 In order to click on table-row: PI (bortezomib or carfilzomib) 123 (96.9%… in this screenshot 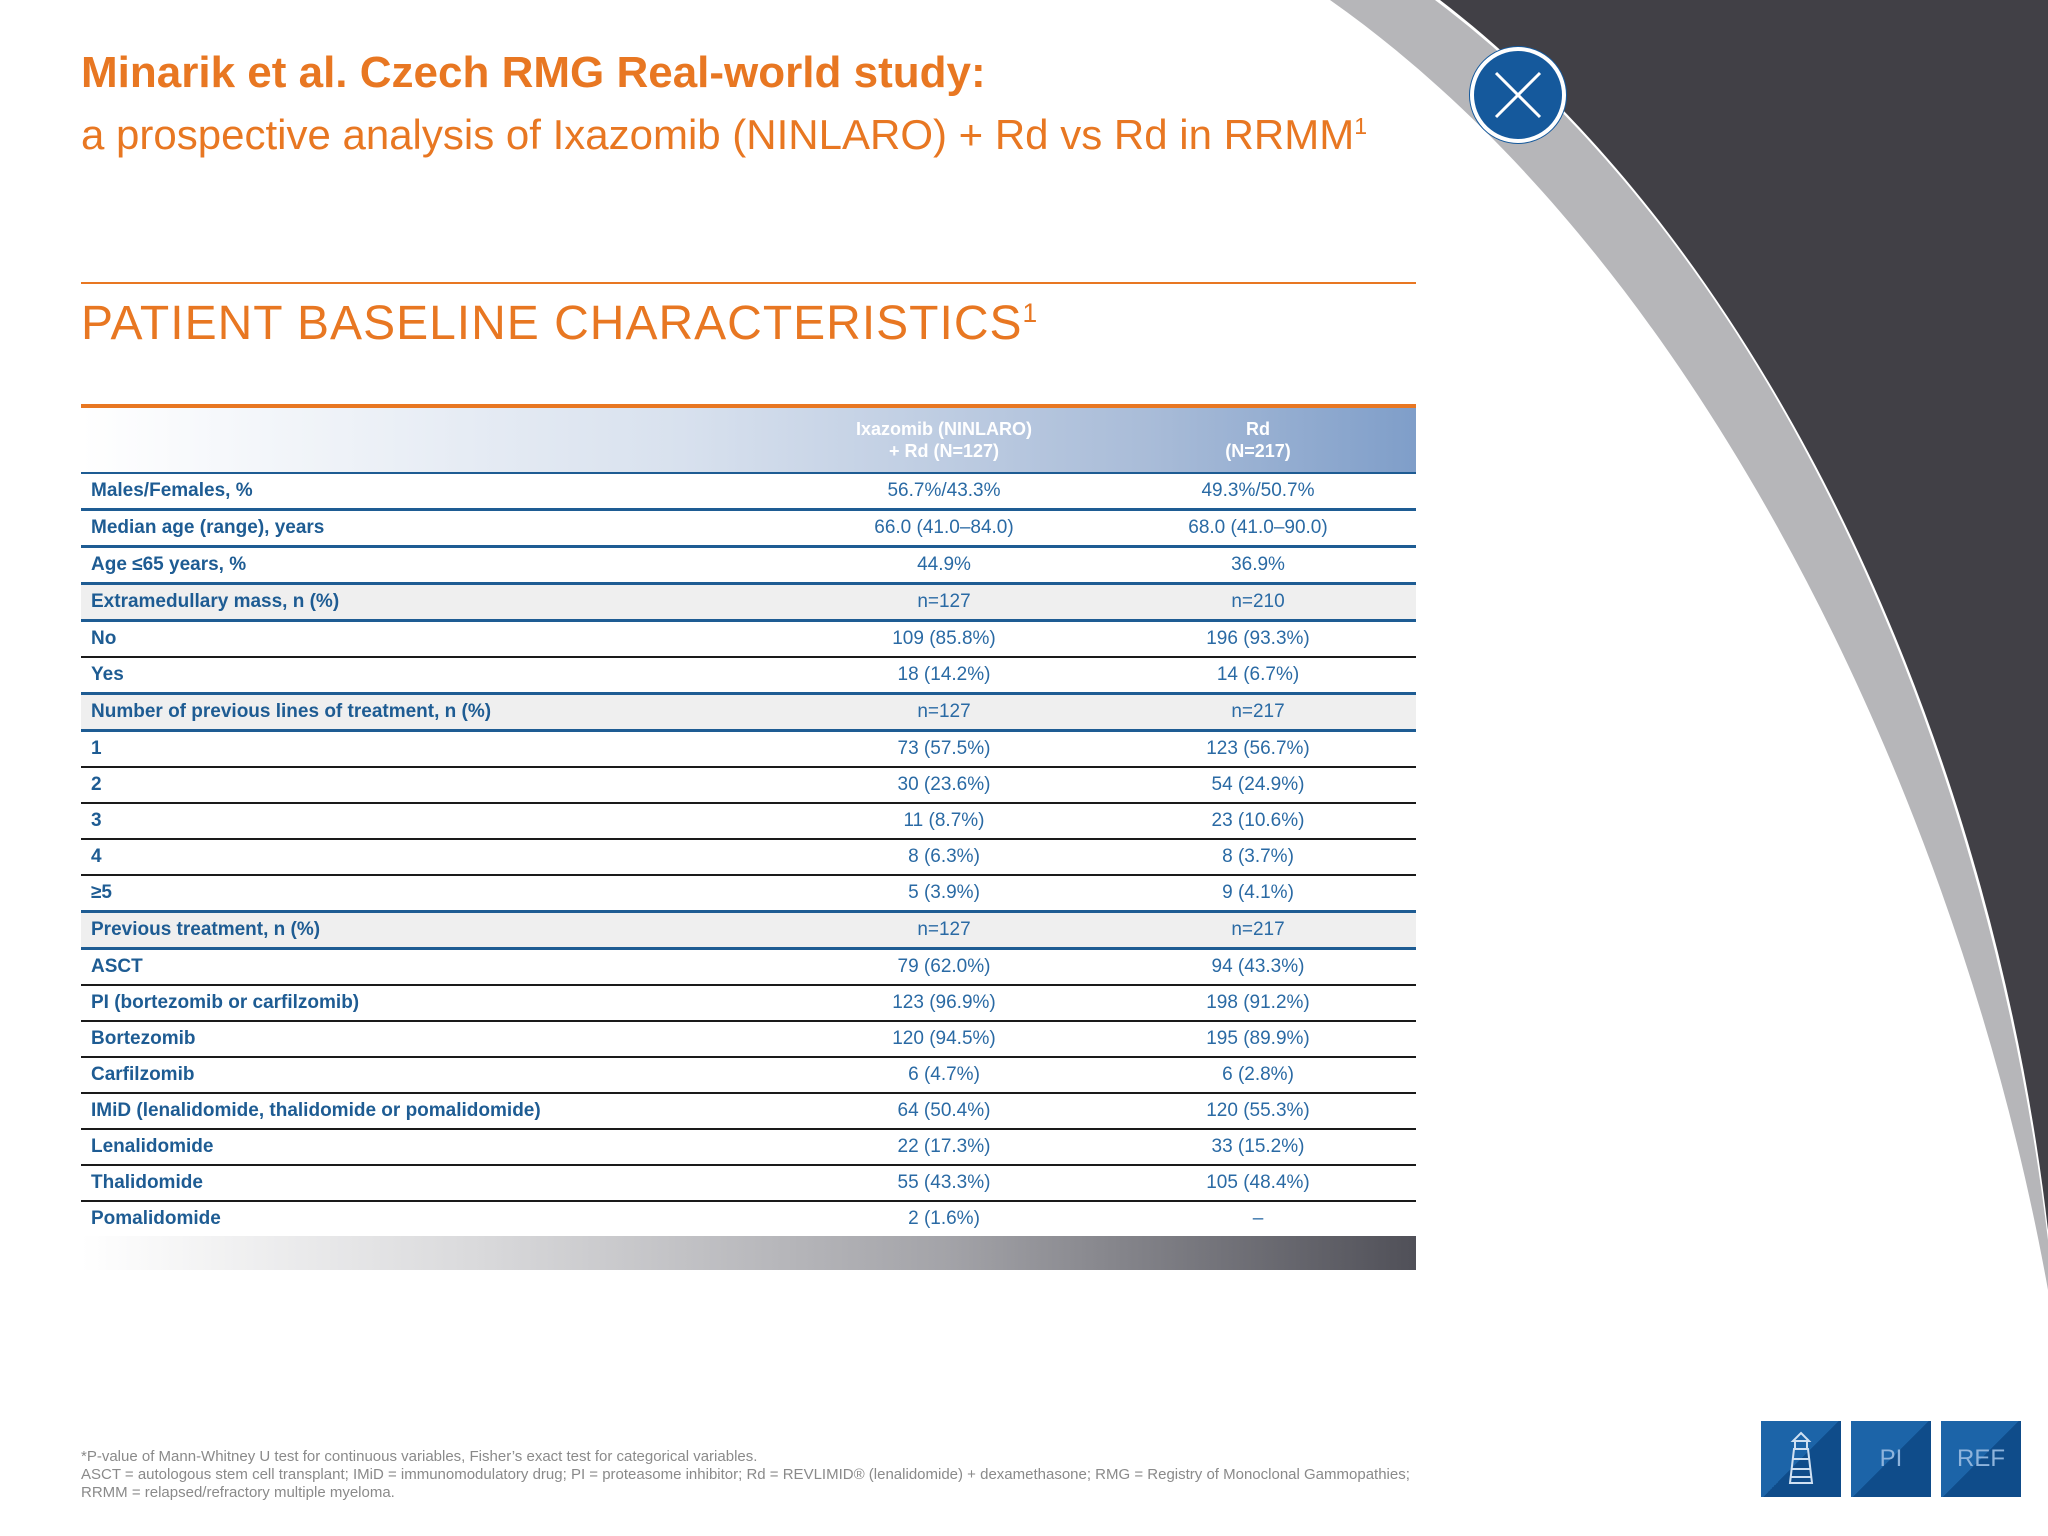, I will do `click(748, 1004)`.